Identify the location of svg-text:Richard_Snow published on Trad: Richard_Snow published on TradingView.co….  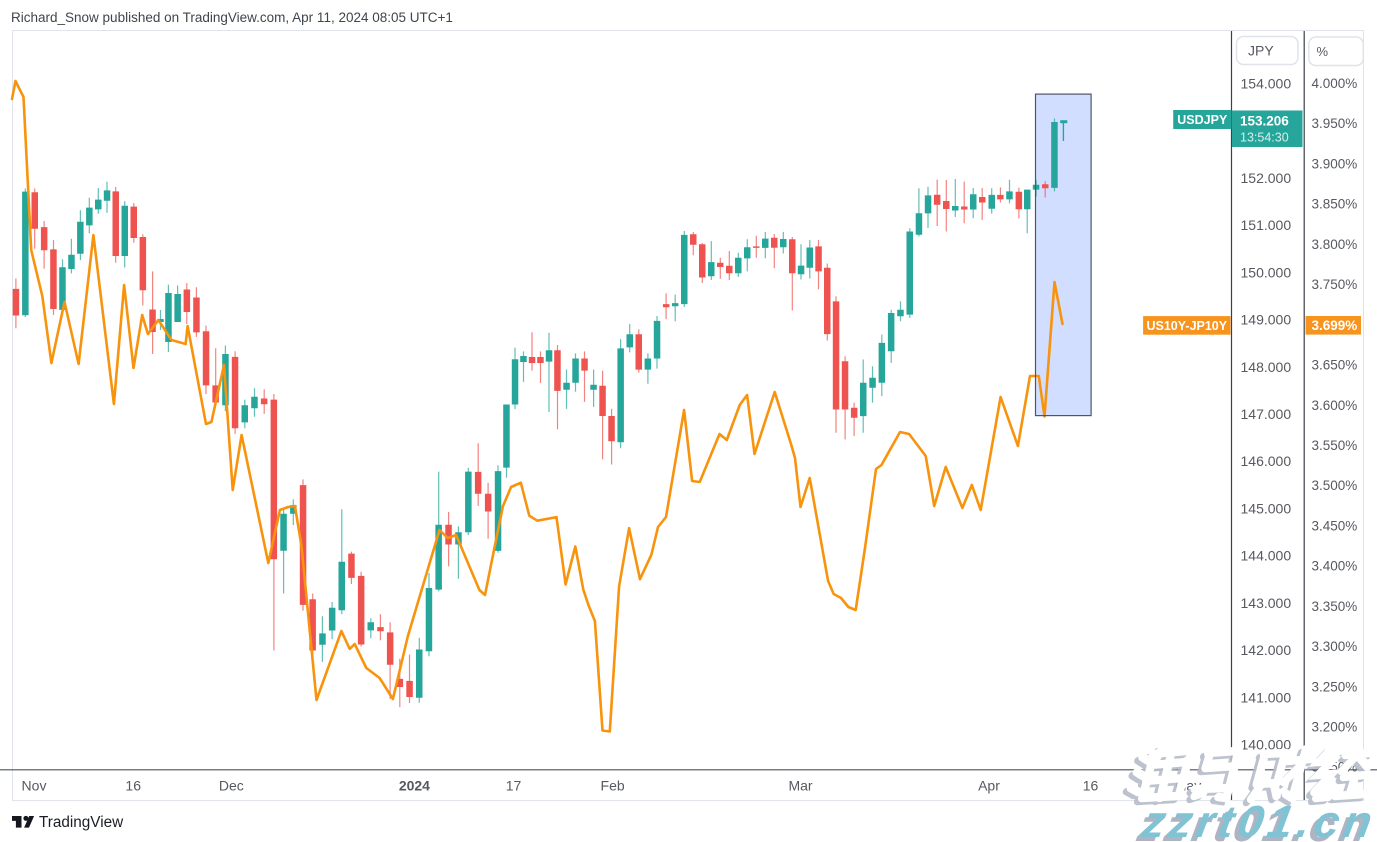
(232, 17).